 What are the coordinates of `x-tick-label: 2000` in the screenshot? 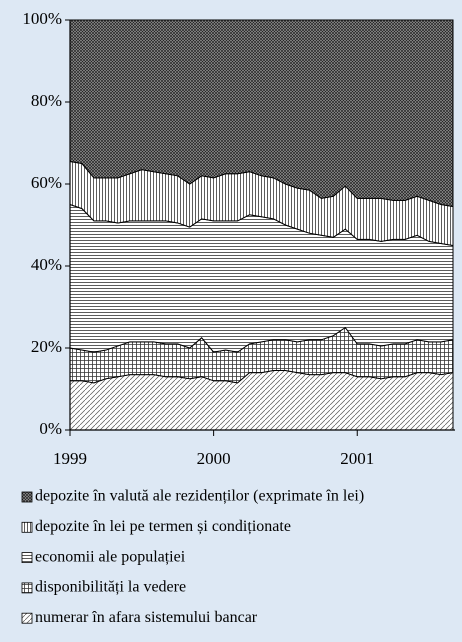 It's located at (214, 458).